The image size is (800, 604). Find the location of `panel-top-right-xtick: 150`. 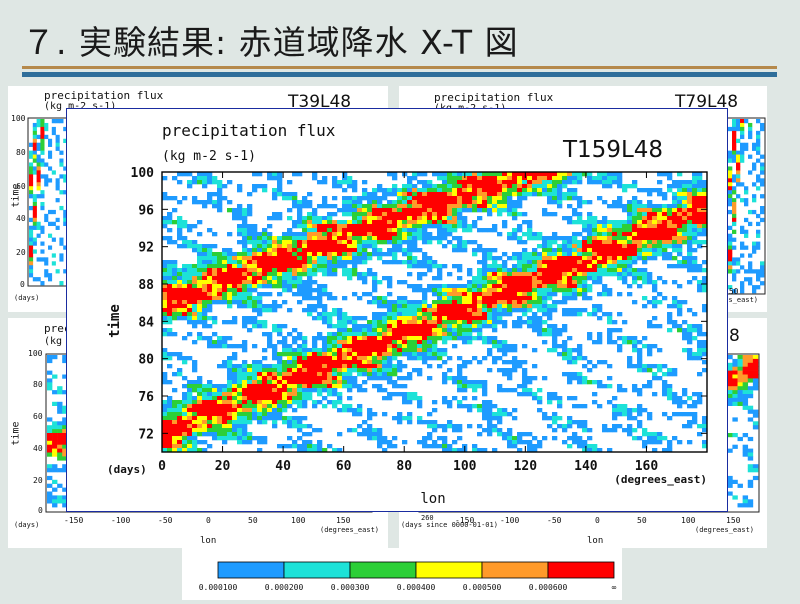

panel-top-right-xtick: 150 is located at coordinates (731, 291).